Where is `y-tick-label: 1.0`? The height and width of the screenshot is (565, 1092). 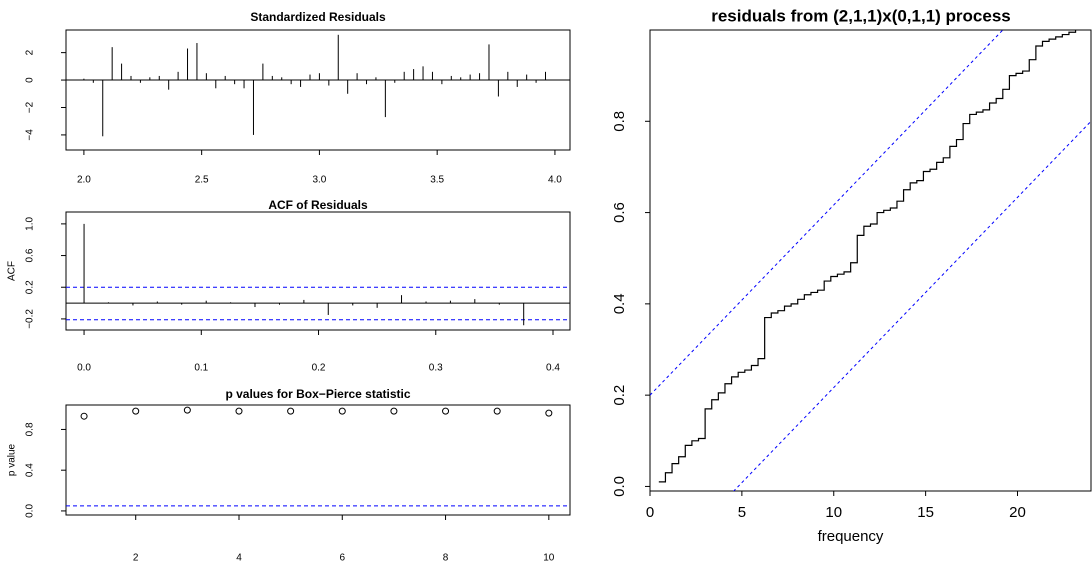
y-tick-label: 1.0 is located at coordinates (30, 223).